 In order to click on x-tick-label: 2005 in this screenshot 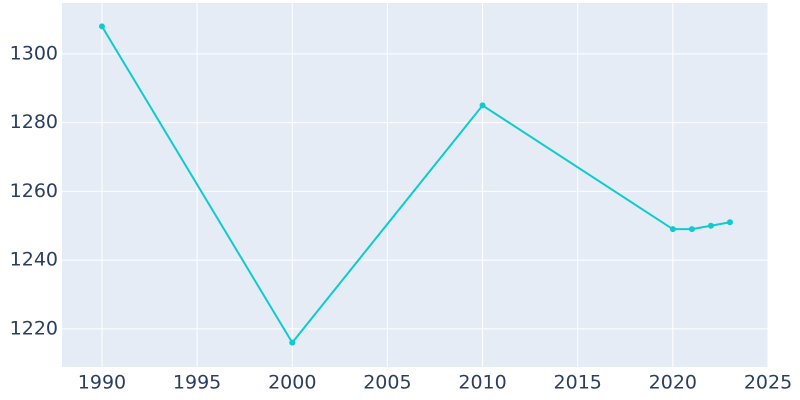, I will do `click(387, 383)`.